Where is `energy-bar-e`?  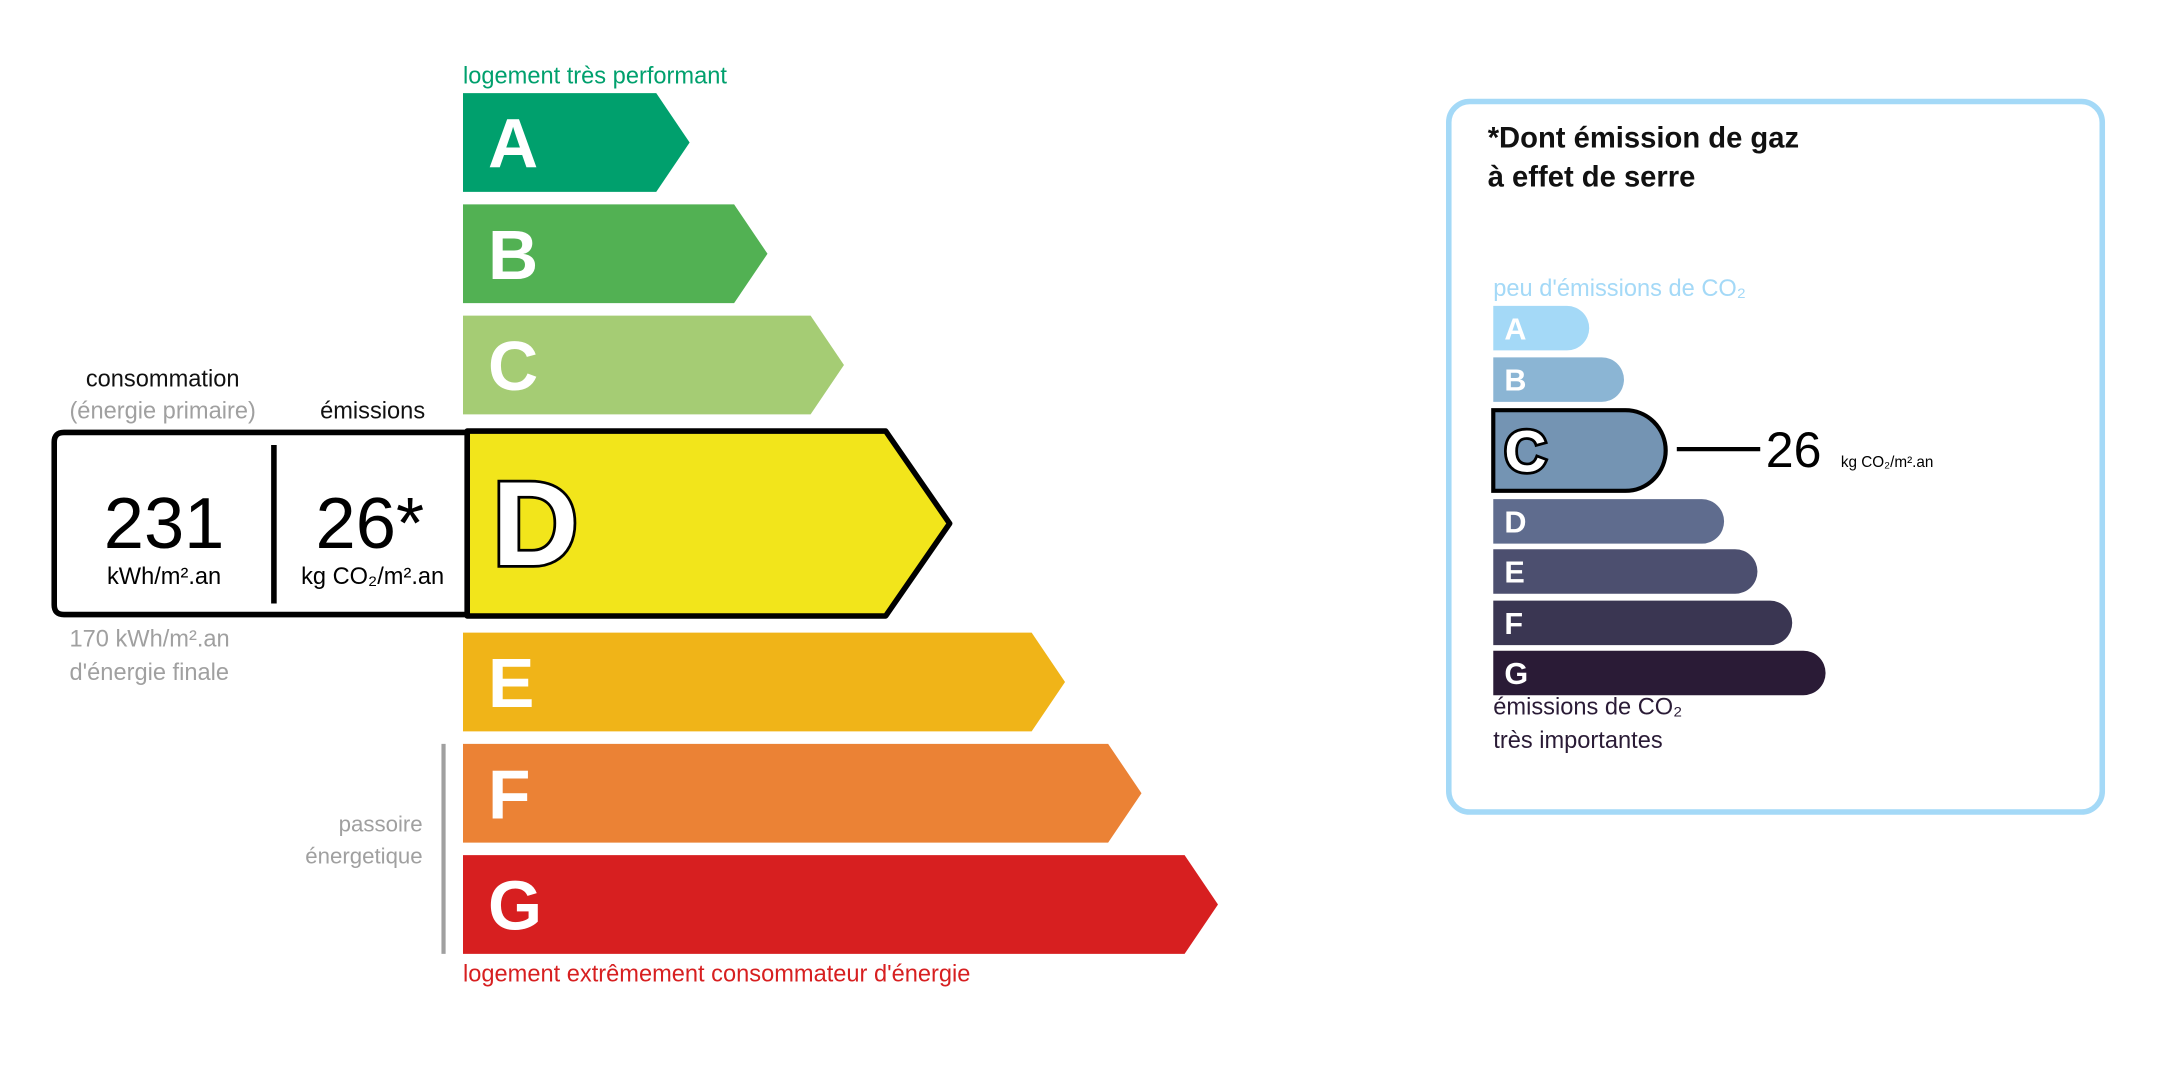
energy-bar-e is located at coordinates (764, 682).